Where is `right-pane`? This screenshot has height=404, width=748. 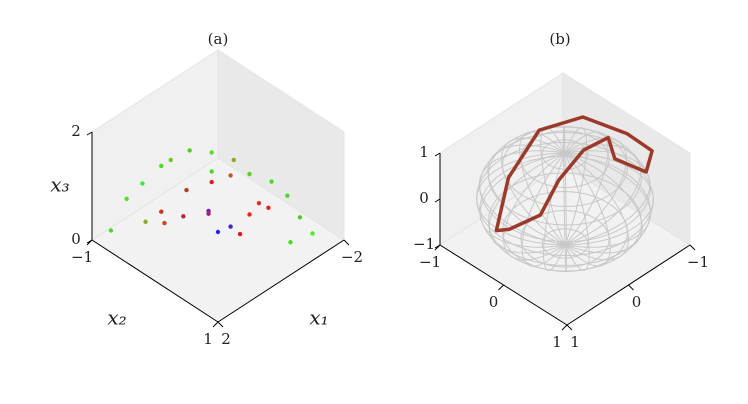 right-pane is located at coordinates (281, 145).